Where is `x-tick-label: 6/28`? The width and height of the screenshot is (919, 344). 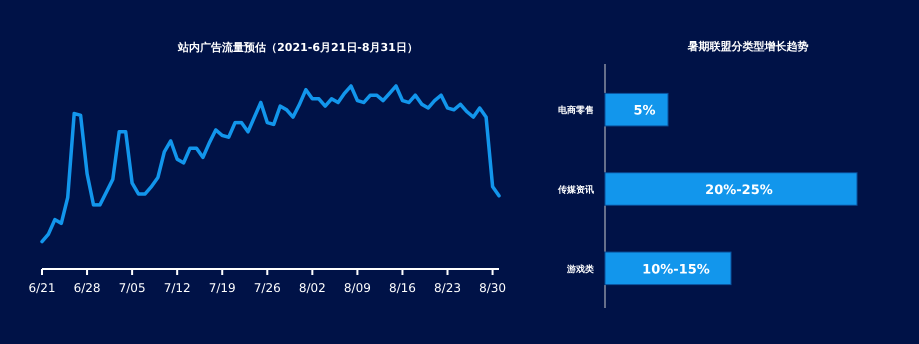 x-tick-label: 6/28 is located at coordinates (87, 288).